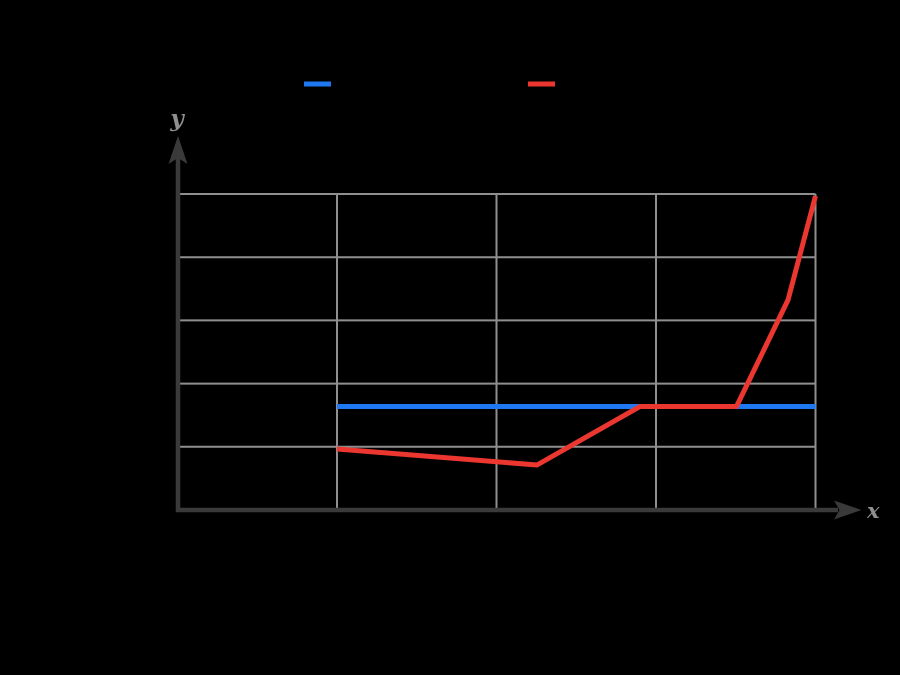 The height and width of the screenshot is (675, 900). What do you see at coordinates (178, 150) in the screenshot?
I see `y-axis-arrow-icon` at bounding box center [178, 150].